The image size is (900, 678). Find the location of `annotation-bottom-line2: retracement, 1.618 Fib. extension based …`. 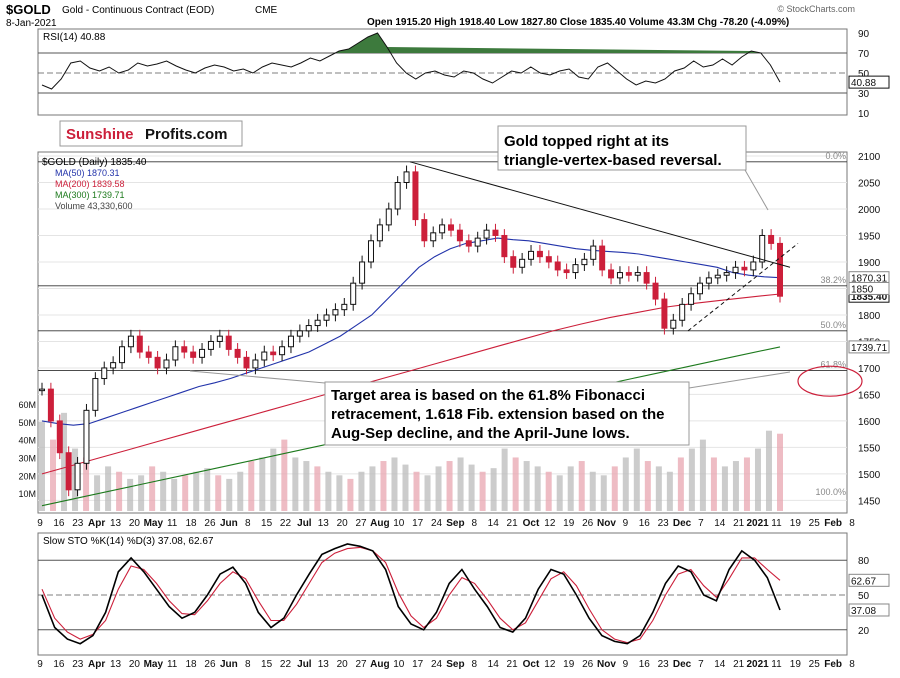

annotation-bottom-line2: retracement, 1.618 Fib. extension based … is located at coordinates (497, 414).